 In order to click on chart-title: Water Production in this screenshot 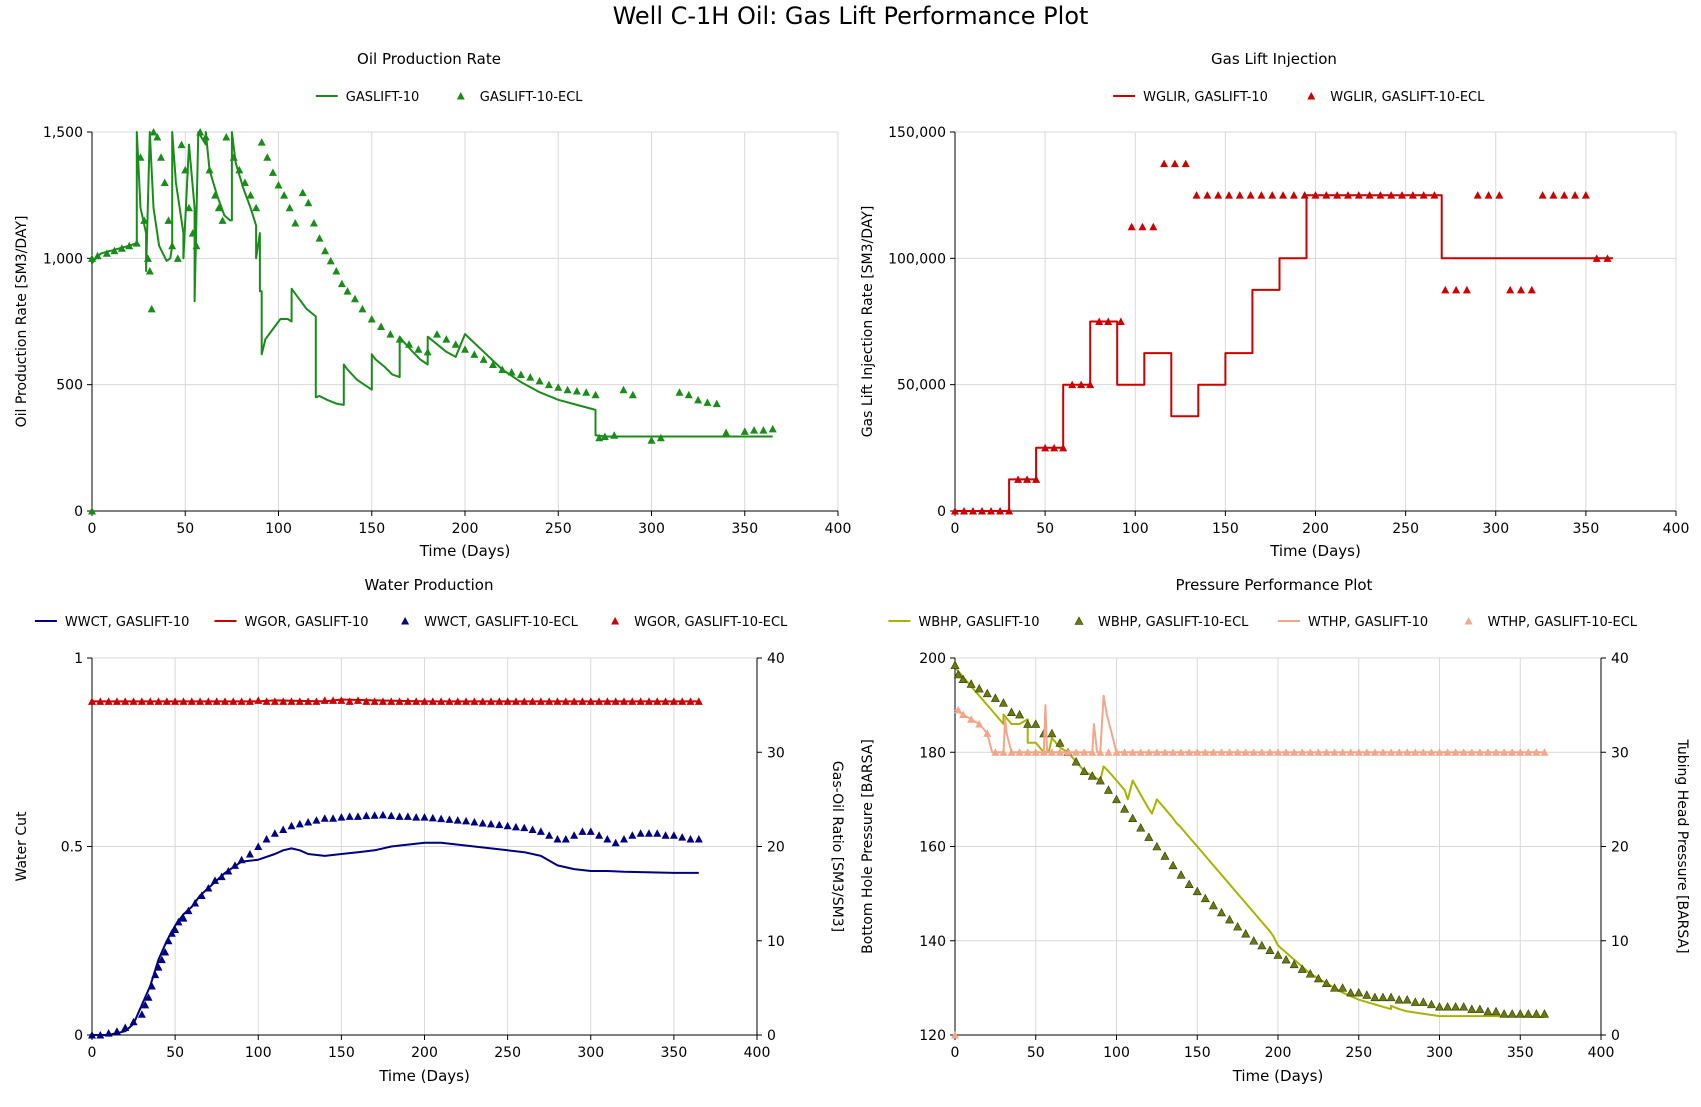, I will do `click(429, 585)`.